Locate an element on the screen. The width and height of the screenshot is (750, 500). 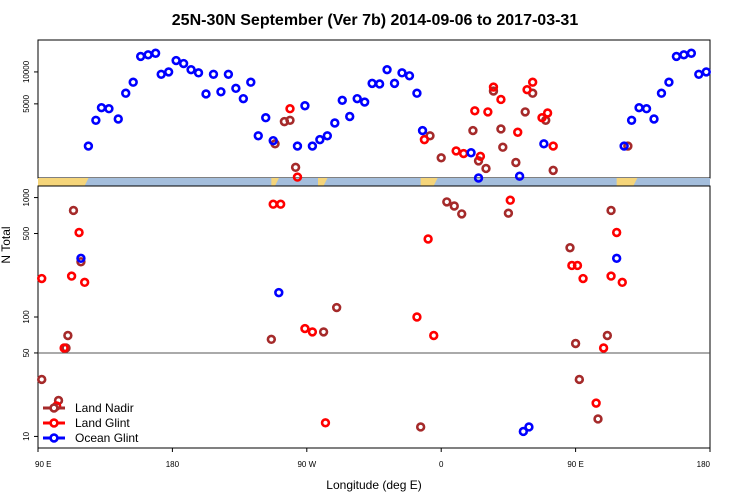
x-tick-label: 180 is located at coordinates (704, 464).